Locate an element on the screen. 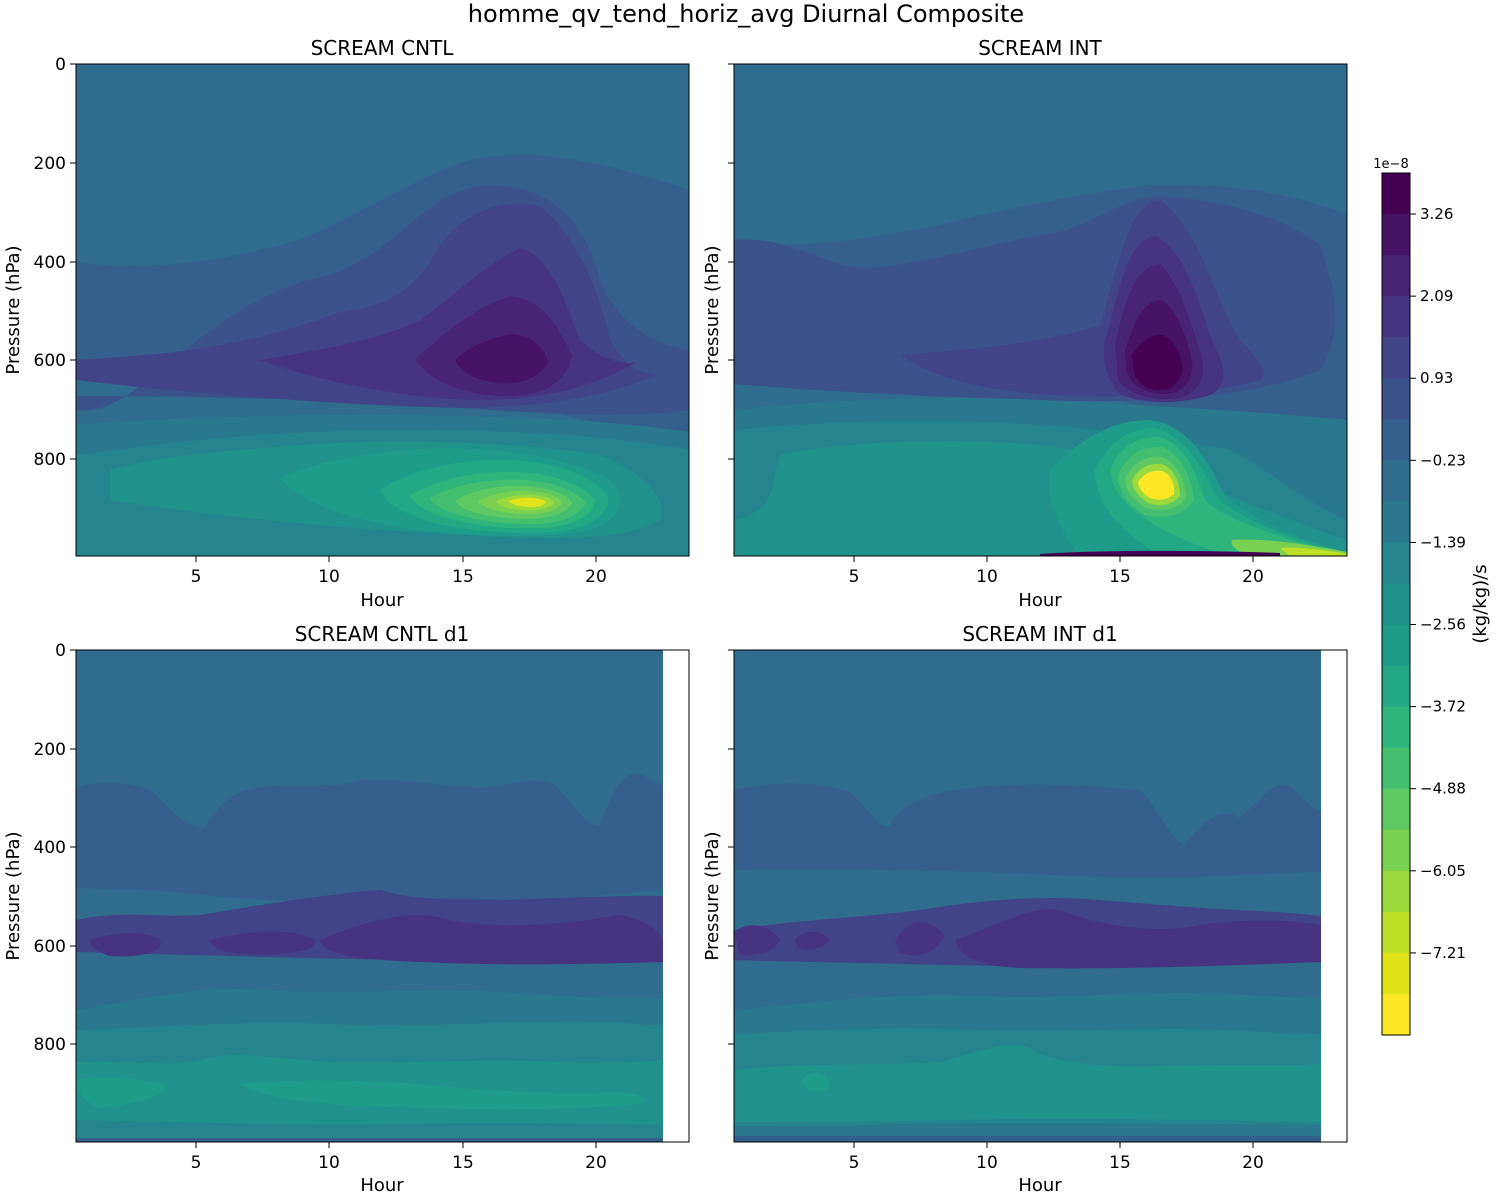  colorbar-tick-label: 2.09 is located at coordinates (1436, 296).